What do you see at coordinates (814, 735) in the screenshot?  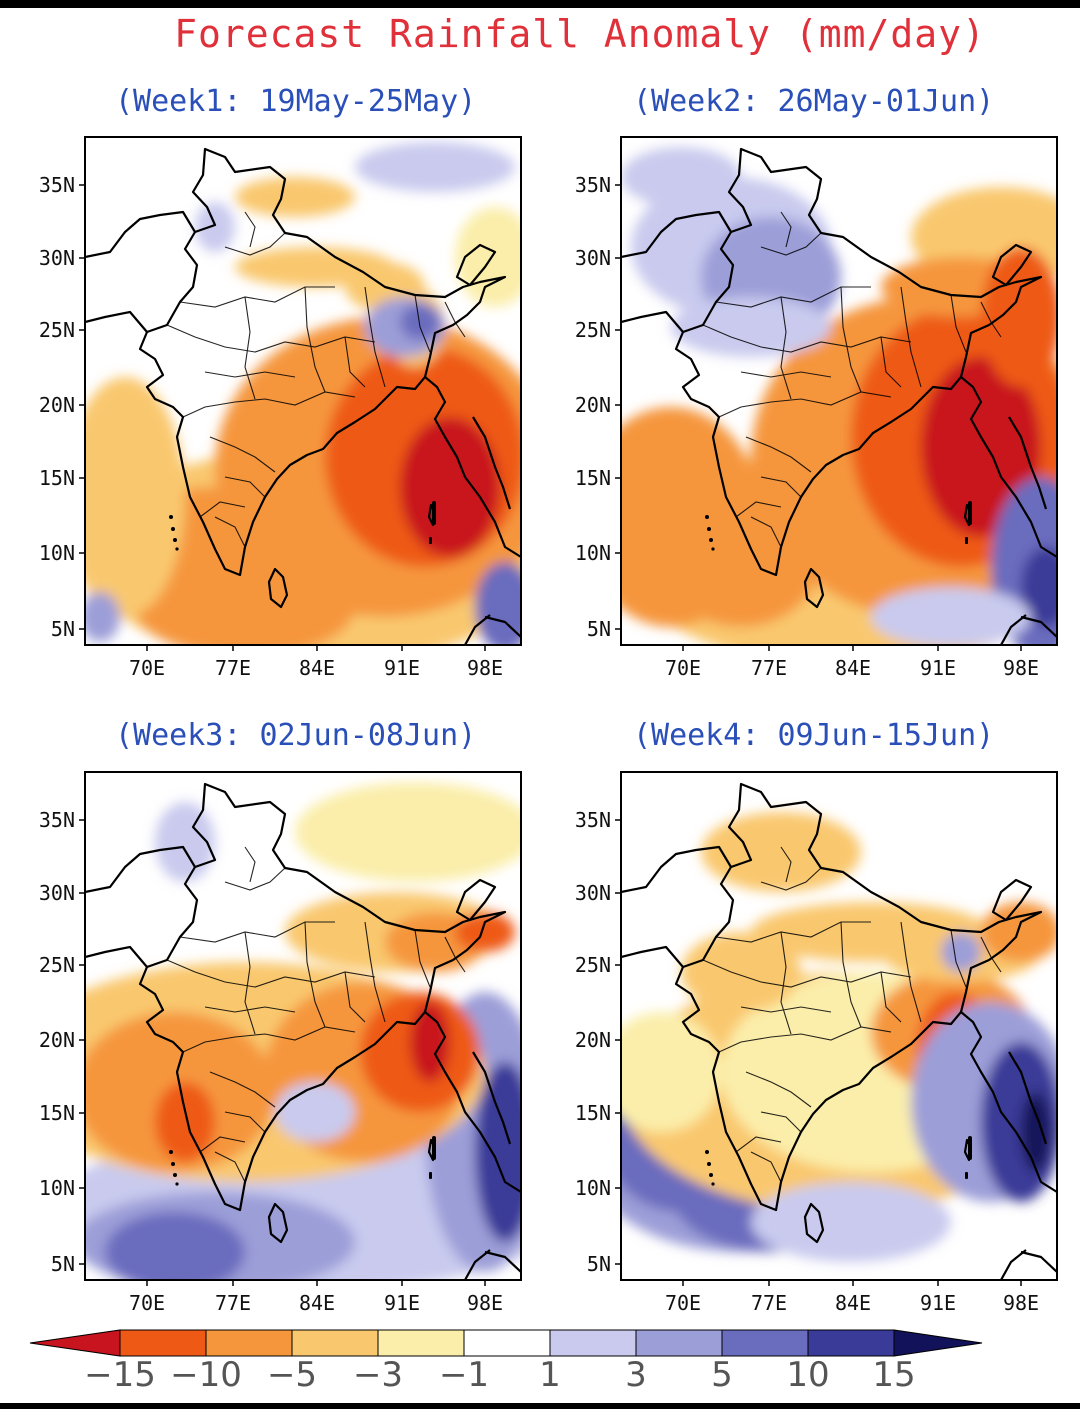 I see `panel-title-week4: (Week4: 09Jun-15Jun)` at bounding box center [814, 735].